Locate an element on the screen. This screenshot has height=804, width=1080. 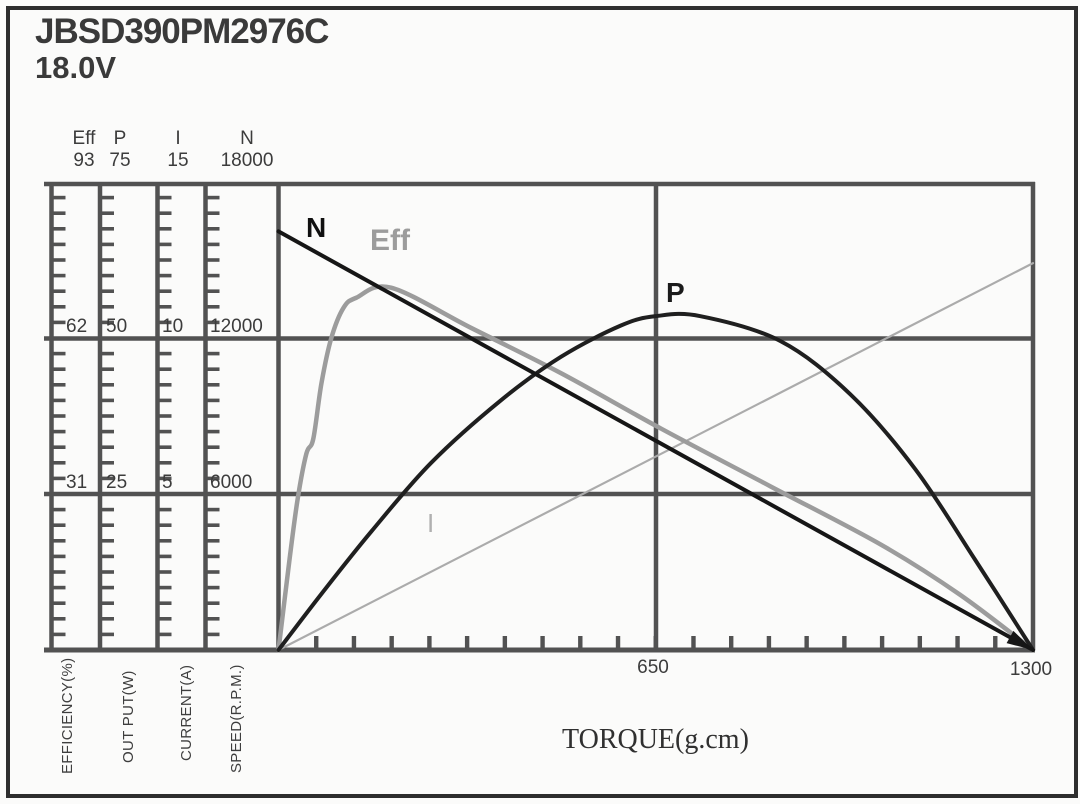
curve-label-efficiency: Eff is located at coordinates (390, 240).